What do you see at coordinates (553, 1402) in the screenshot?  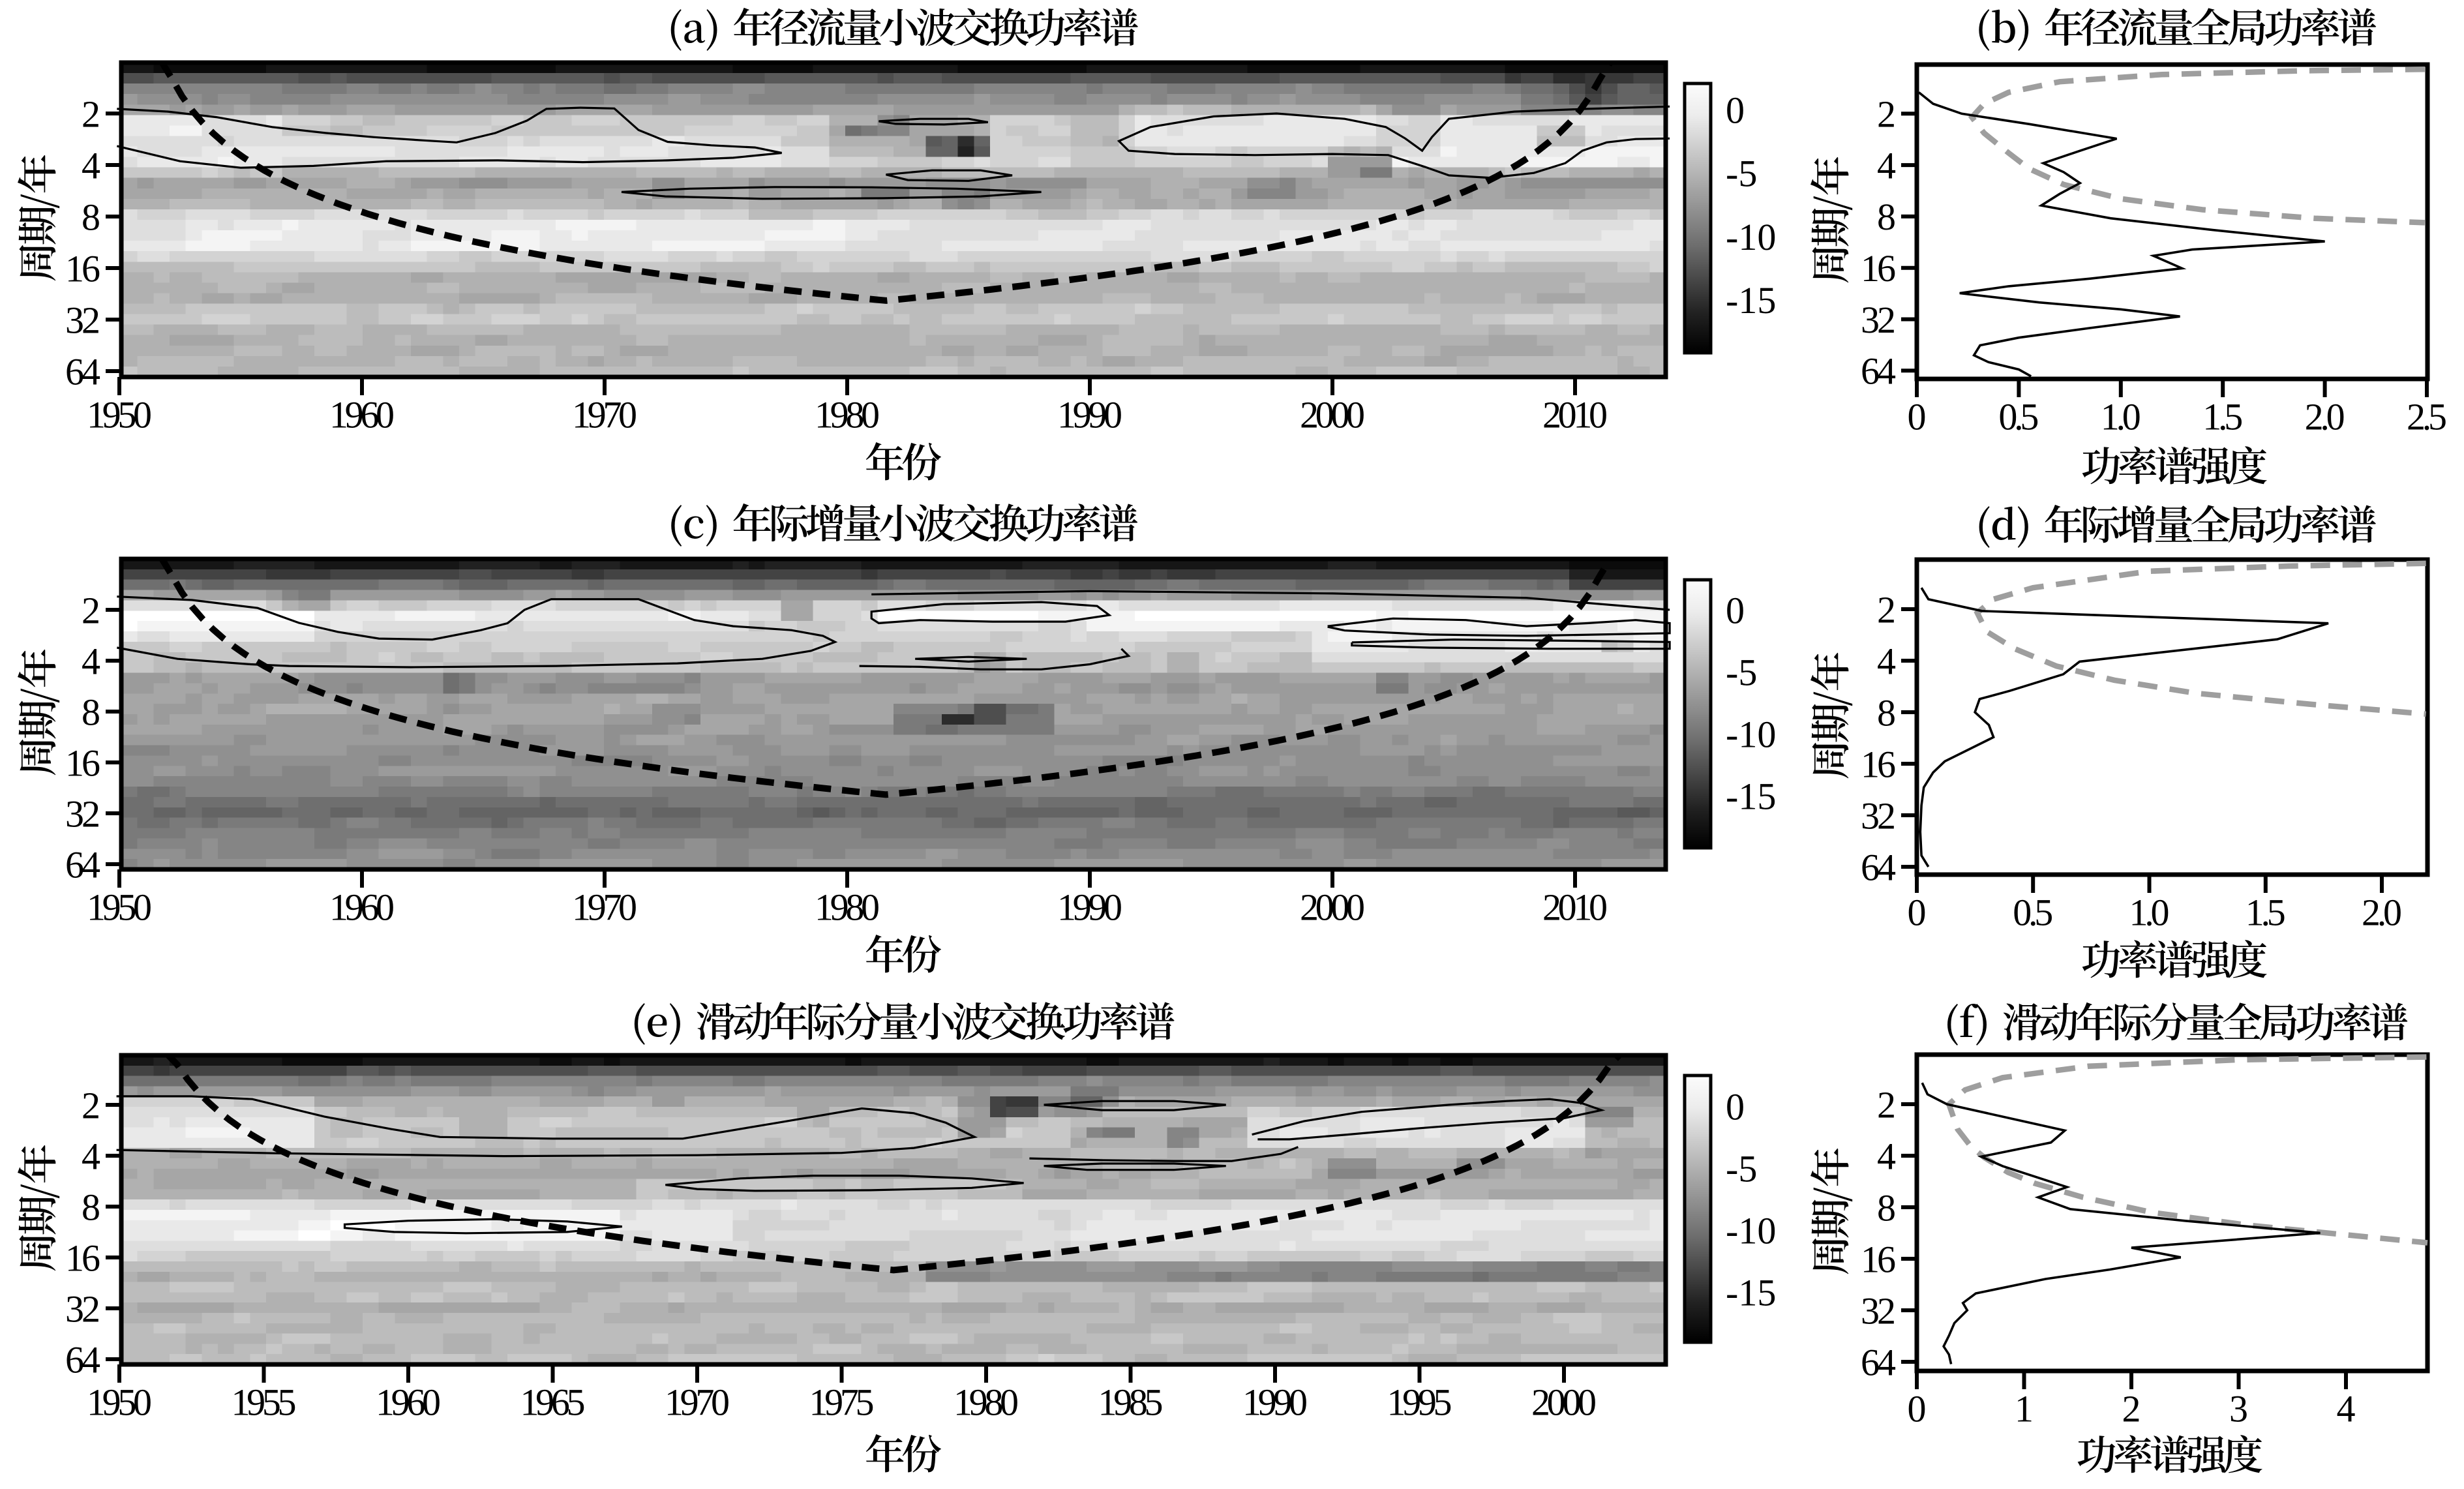 I see `svg-text: 1965` at bounding box center [553, 1402].